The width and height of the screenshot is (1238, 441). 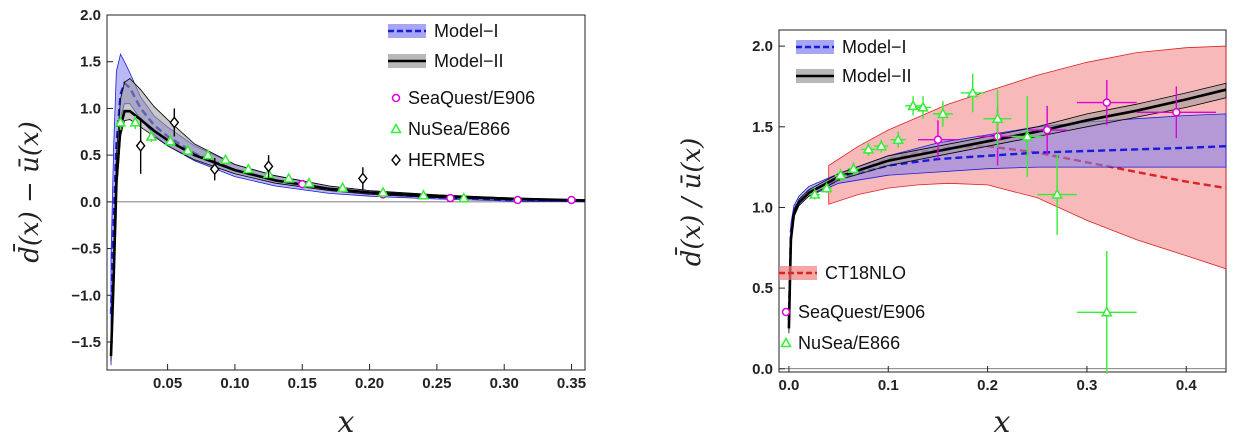 I want to click on x-tick-label: 0.25, so click(x=436, y=383).